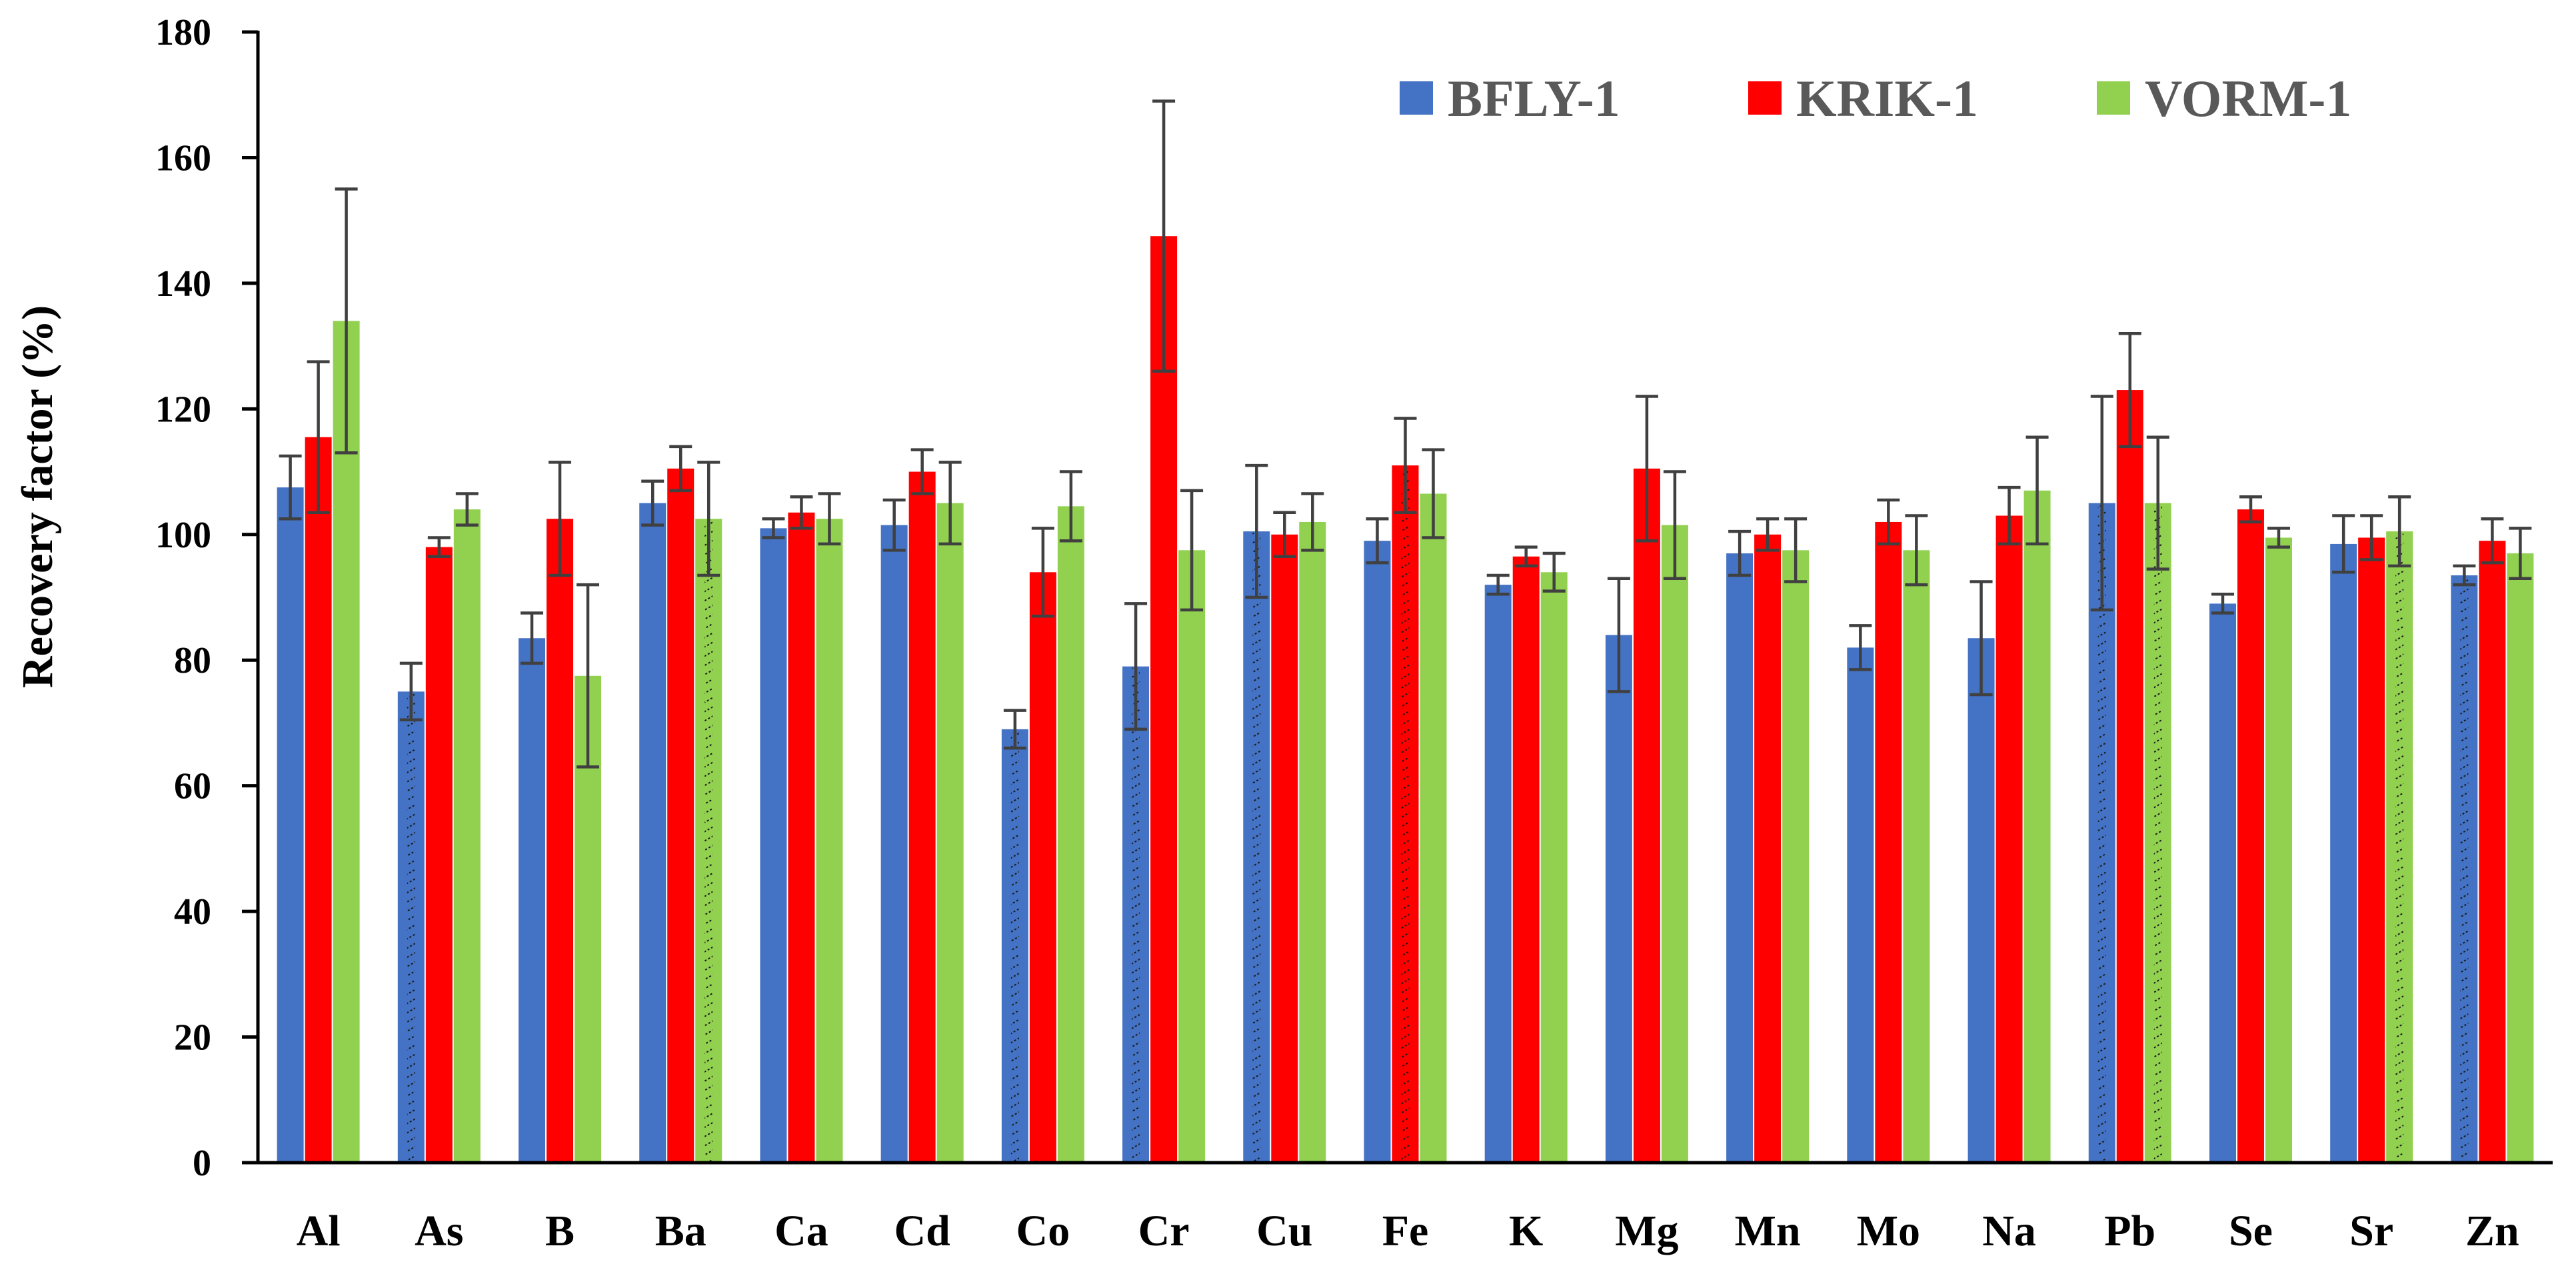  What do you see at coordinates (2371, 850) in the screenshot?
I see `bar-KRIK-1-Sr` at bounding box center [2371, 850].